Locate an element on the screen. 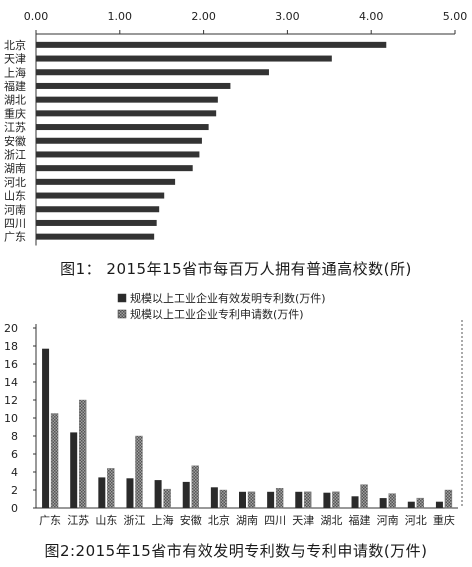 This screenshot has width=472, height=567. x-category-label: 湖北 is located at coordinates (331, 520).